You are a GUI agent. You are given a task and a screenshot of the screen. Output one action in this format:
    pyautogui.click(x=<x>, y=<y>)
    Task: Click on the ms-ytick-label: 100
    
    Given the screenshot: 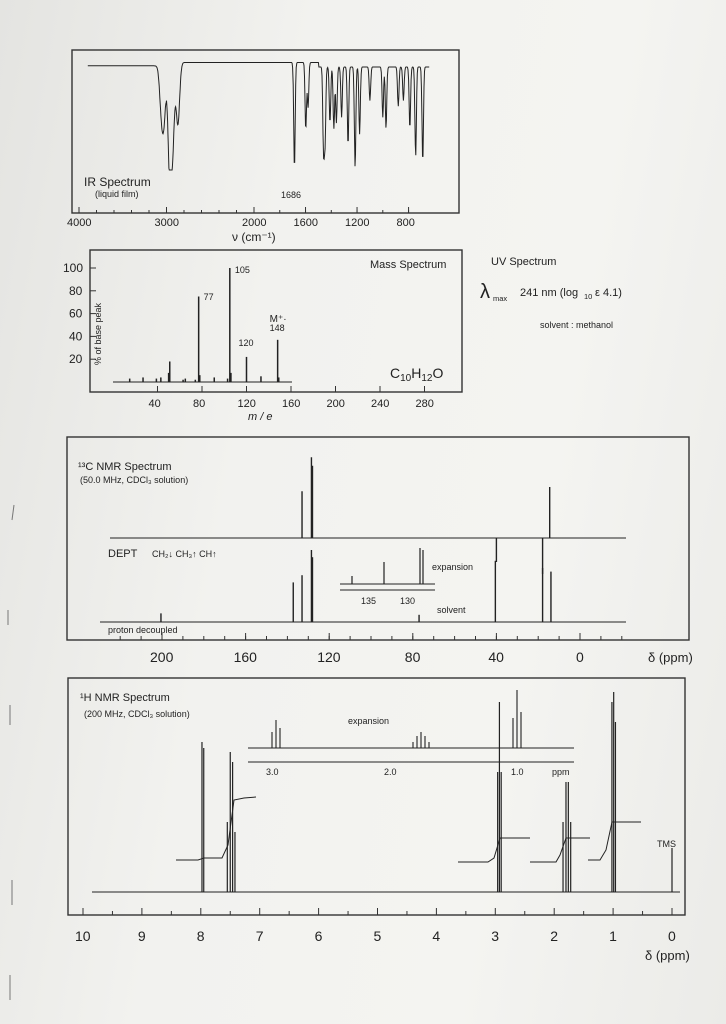 What is the action you would take?
    pyautogui.click(x=73, y=268)
    